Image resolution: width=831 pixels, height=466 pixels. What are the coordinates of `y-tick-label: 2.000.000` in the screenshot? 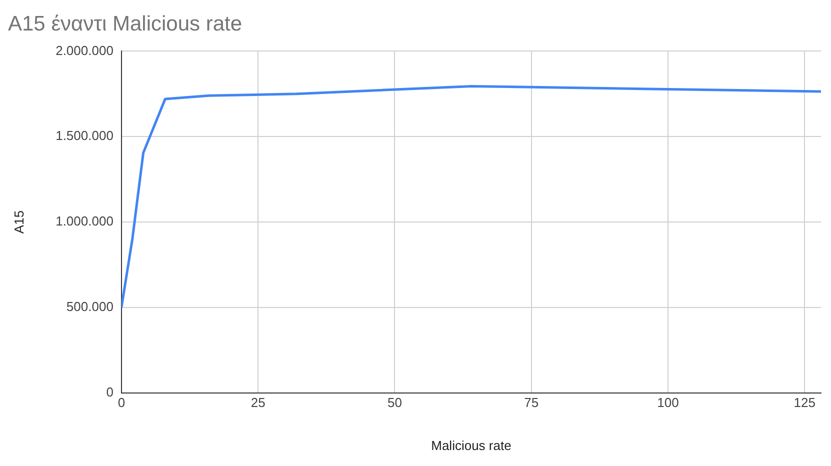 It's located at (85, 50).